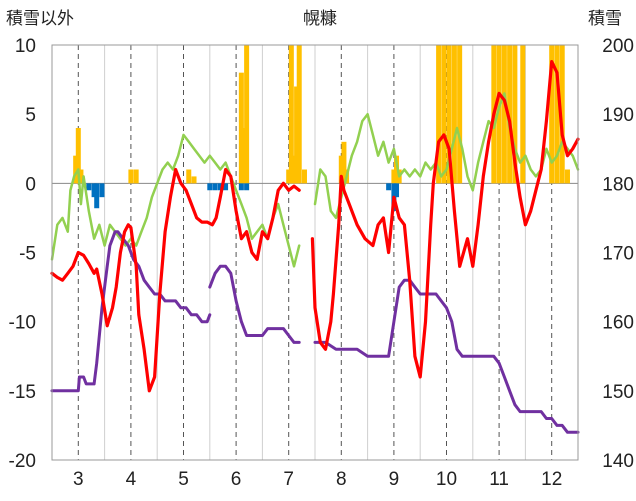 This screenshot has height=501, width=636. Describe the element at coordinates (317, 479) in the screenshot. I see `x-ticks: 3 4 5 6 7 8 9 10 11 12` at that location.